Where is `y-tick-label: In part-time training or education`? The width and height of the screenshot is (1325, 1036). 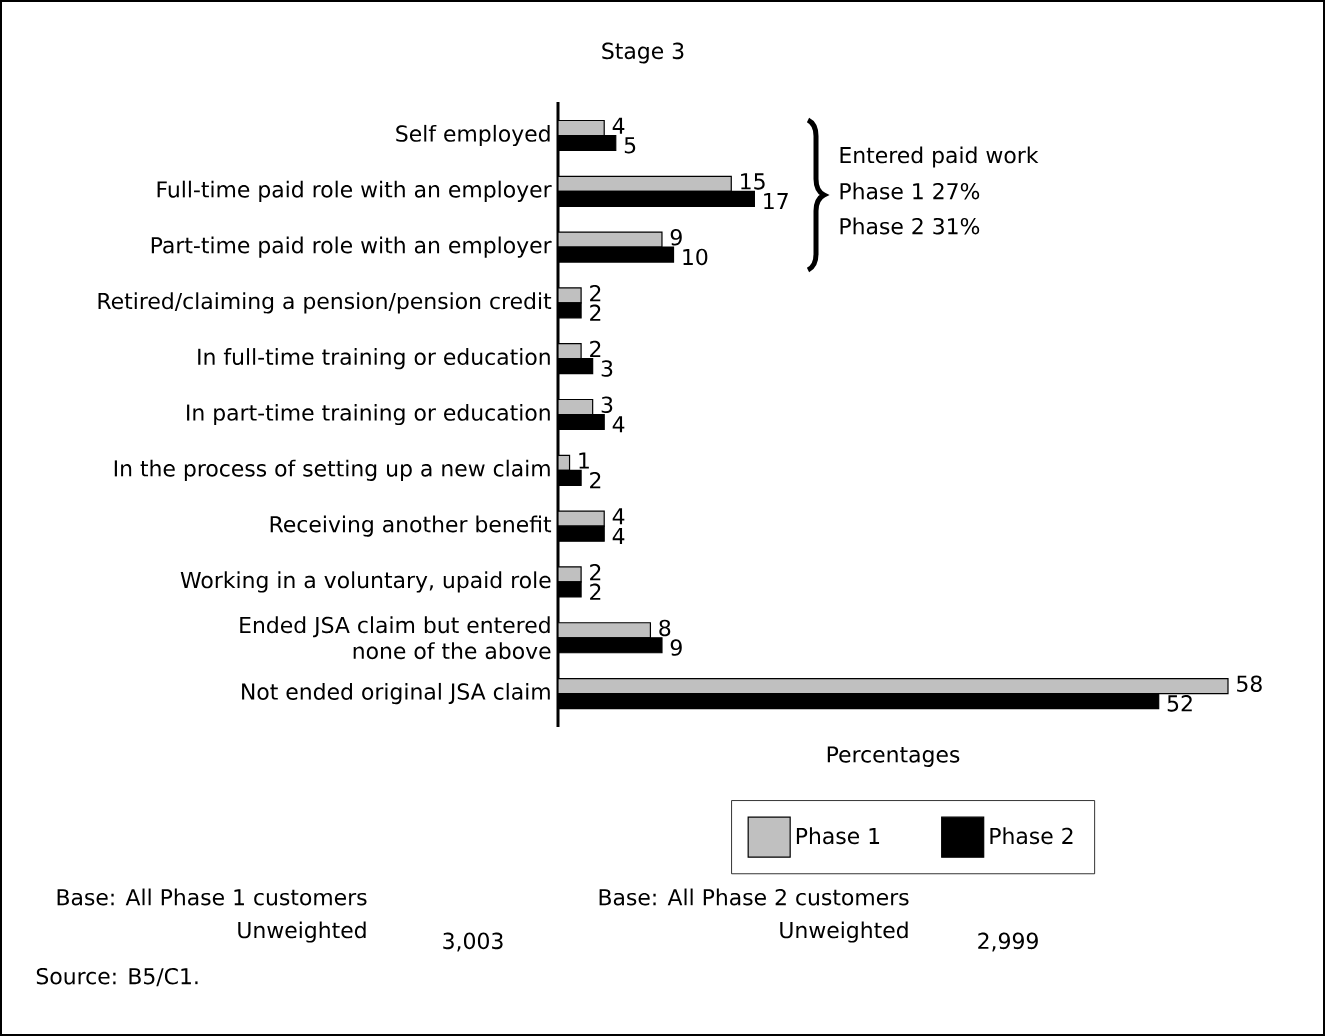
y-tick-label: In part-time training or education is located at coordinates (368, 414).